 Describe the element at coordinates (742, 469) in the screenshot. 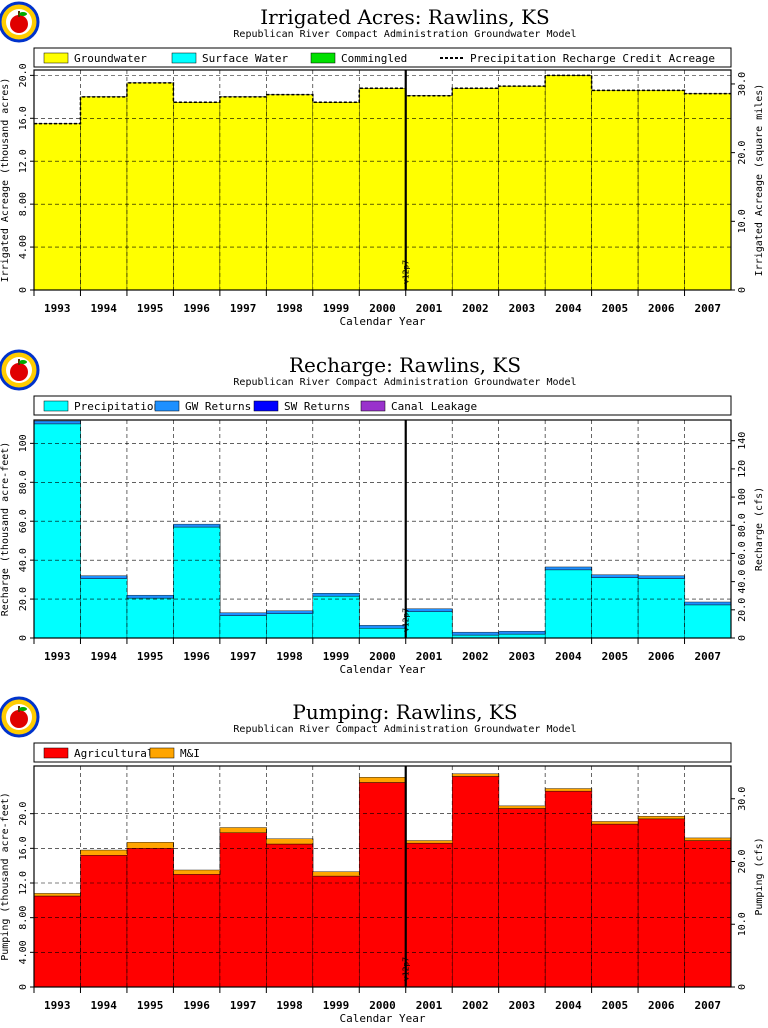

I see `y2-tick-label: 120` at that location.